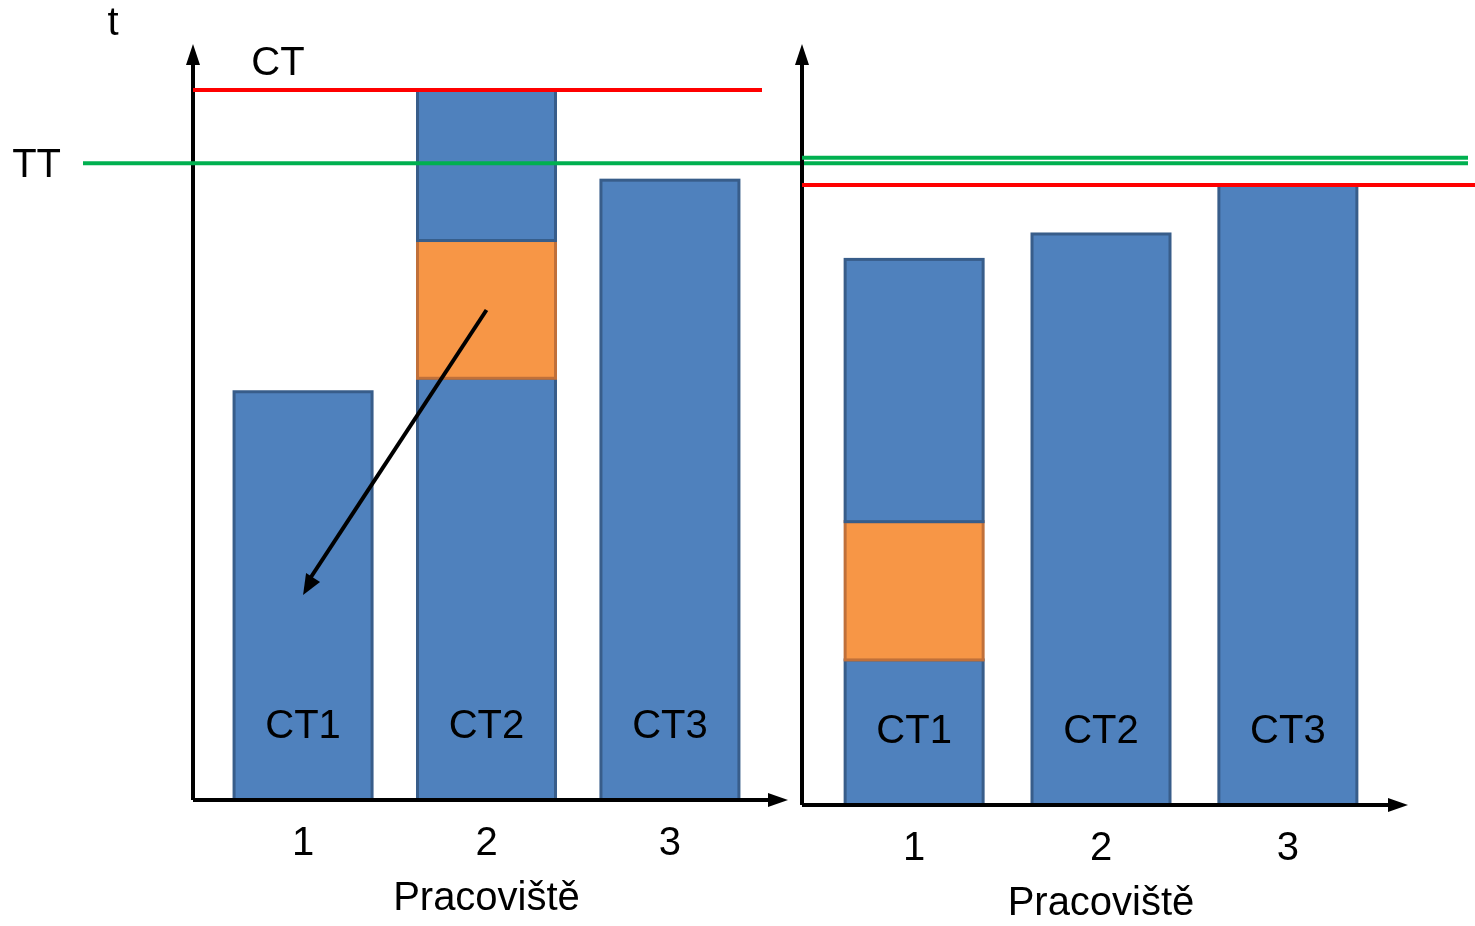 The image size is (1475, 926). I want to click on ref-line-label: CT, so click(278, 61).